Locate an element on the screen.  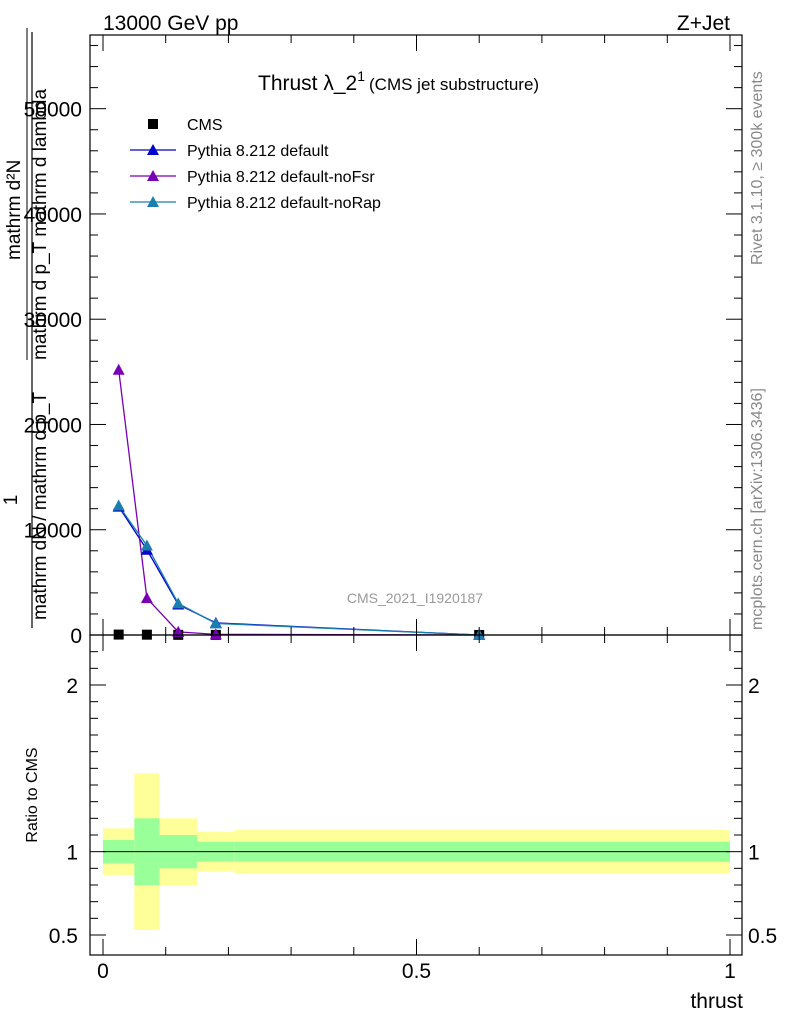
ratio-xtick-labels: 0 0.5 1 is located at coordinates (416, 971).